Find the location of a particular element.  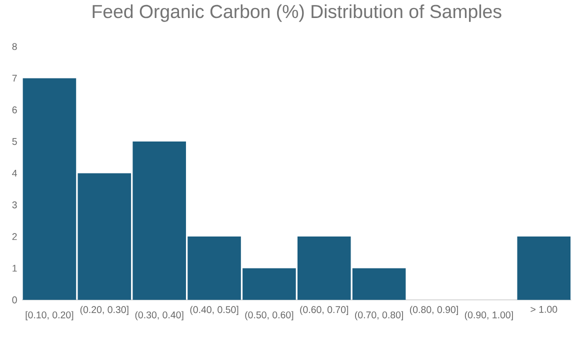

y-tick-label: 6 is located at coordinates (14, 110).